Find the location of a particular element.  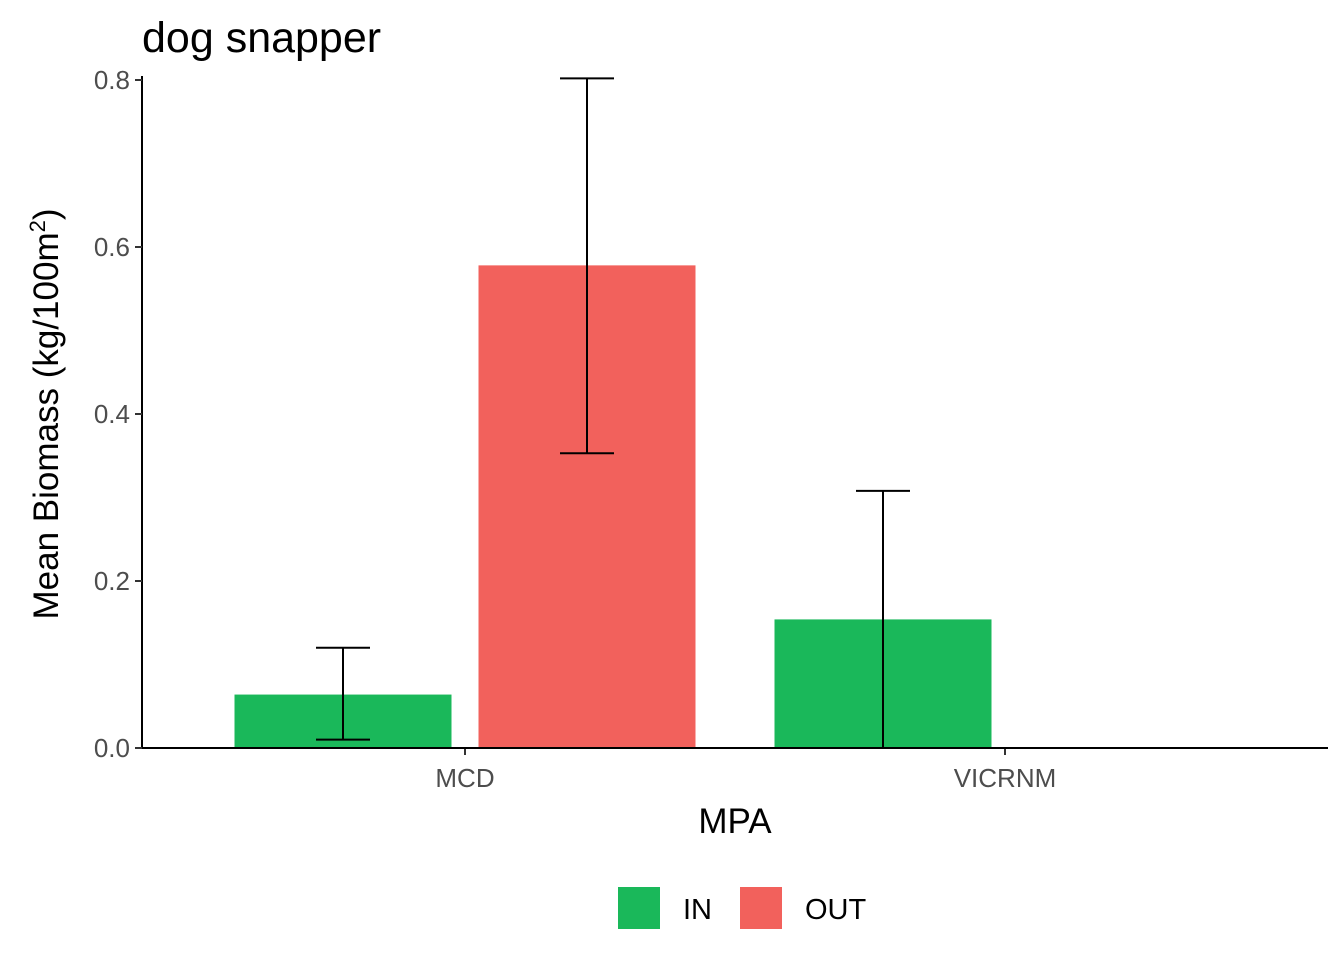

chart-title: dog snapper is located at coordinates (261, 38).